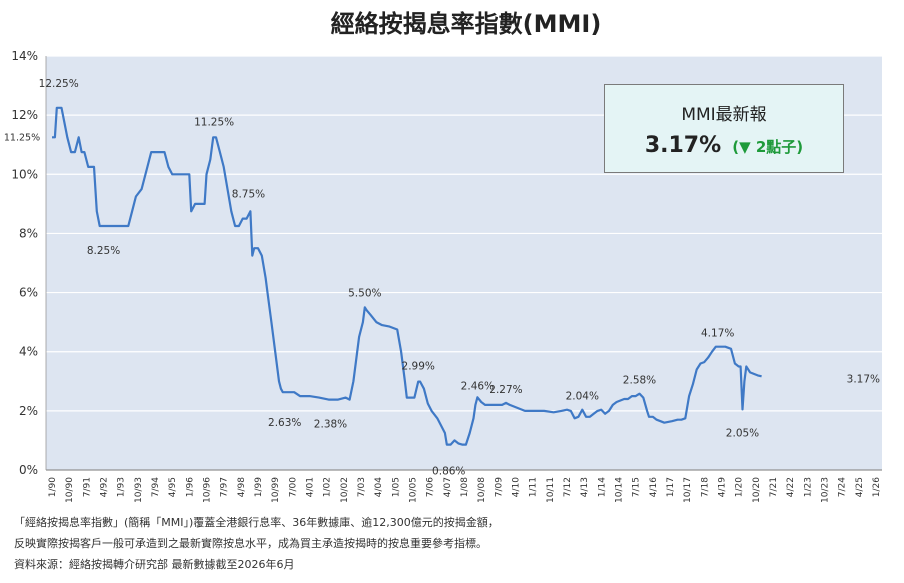 This screenshot has height=583, width=904. What do you see at coordinates (311, 487) in the screenshot?
I see `x-tick-label: 4/01` at bounding box center [311, 487].